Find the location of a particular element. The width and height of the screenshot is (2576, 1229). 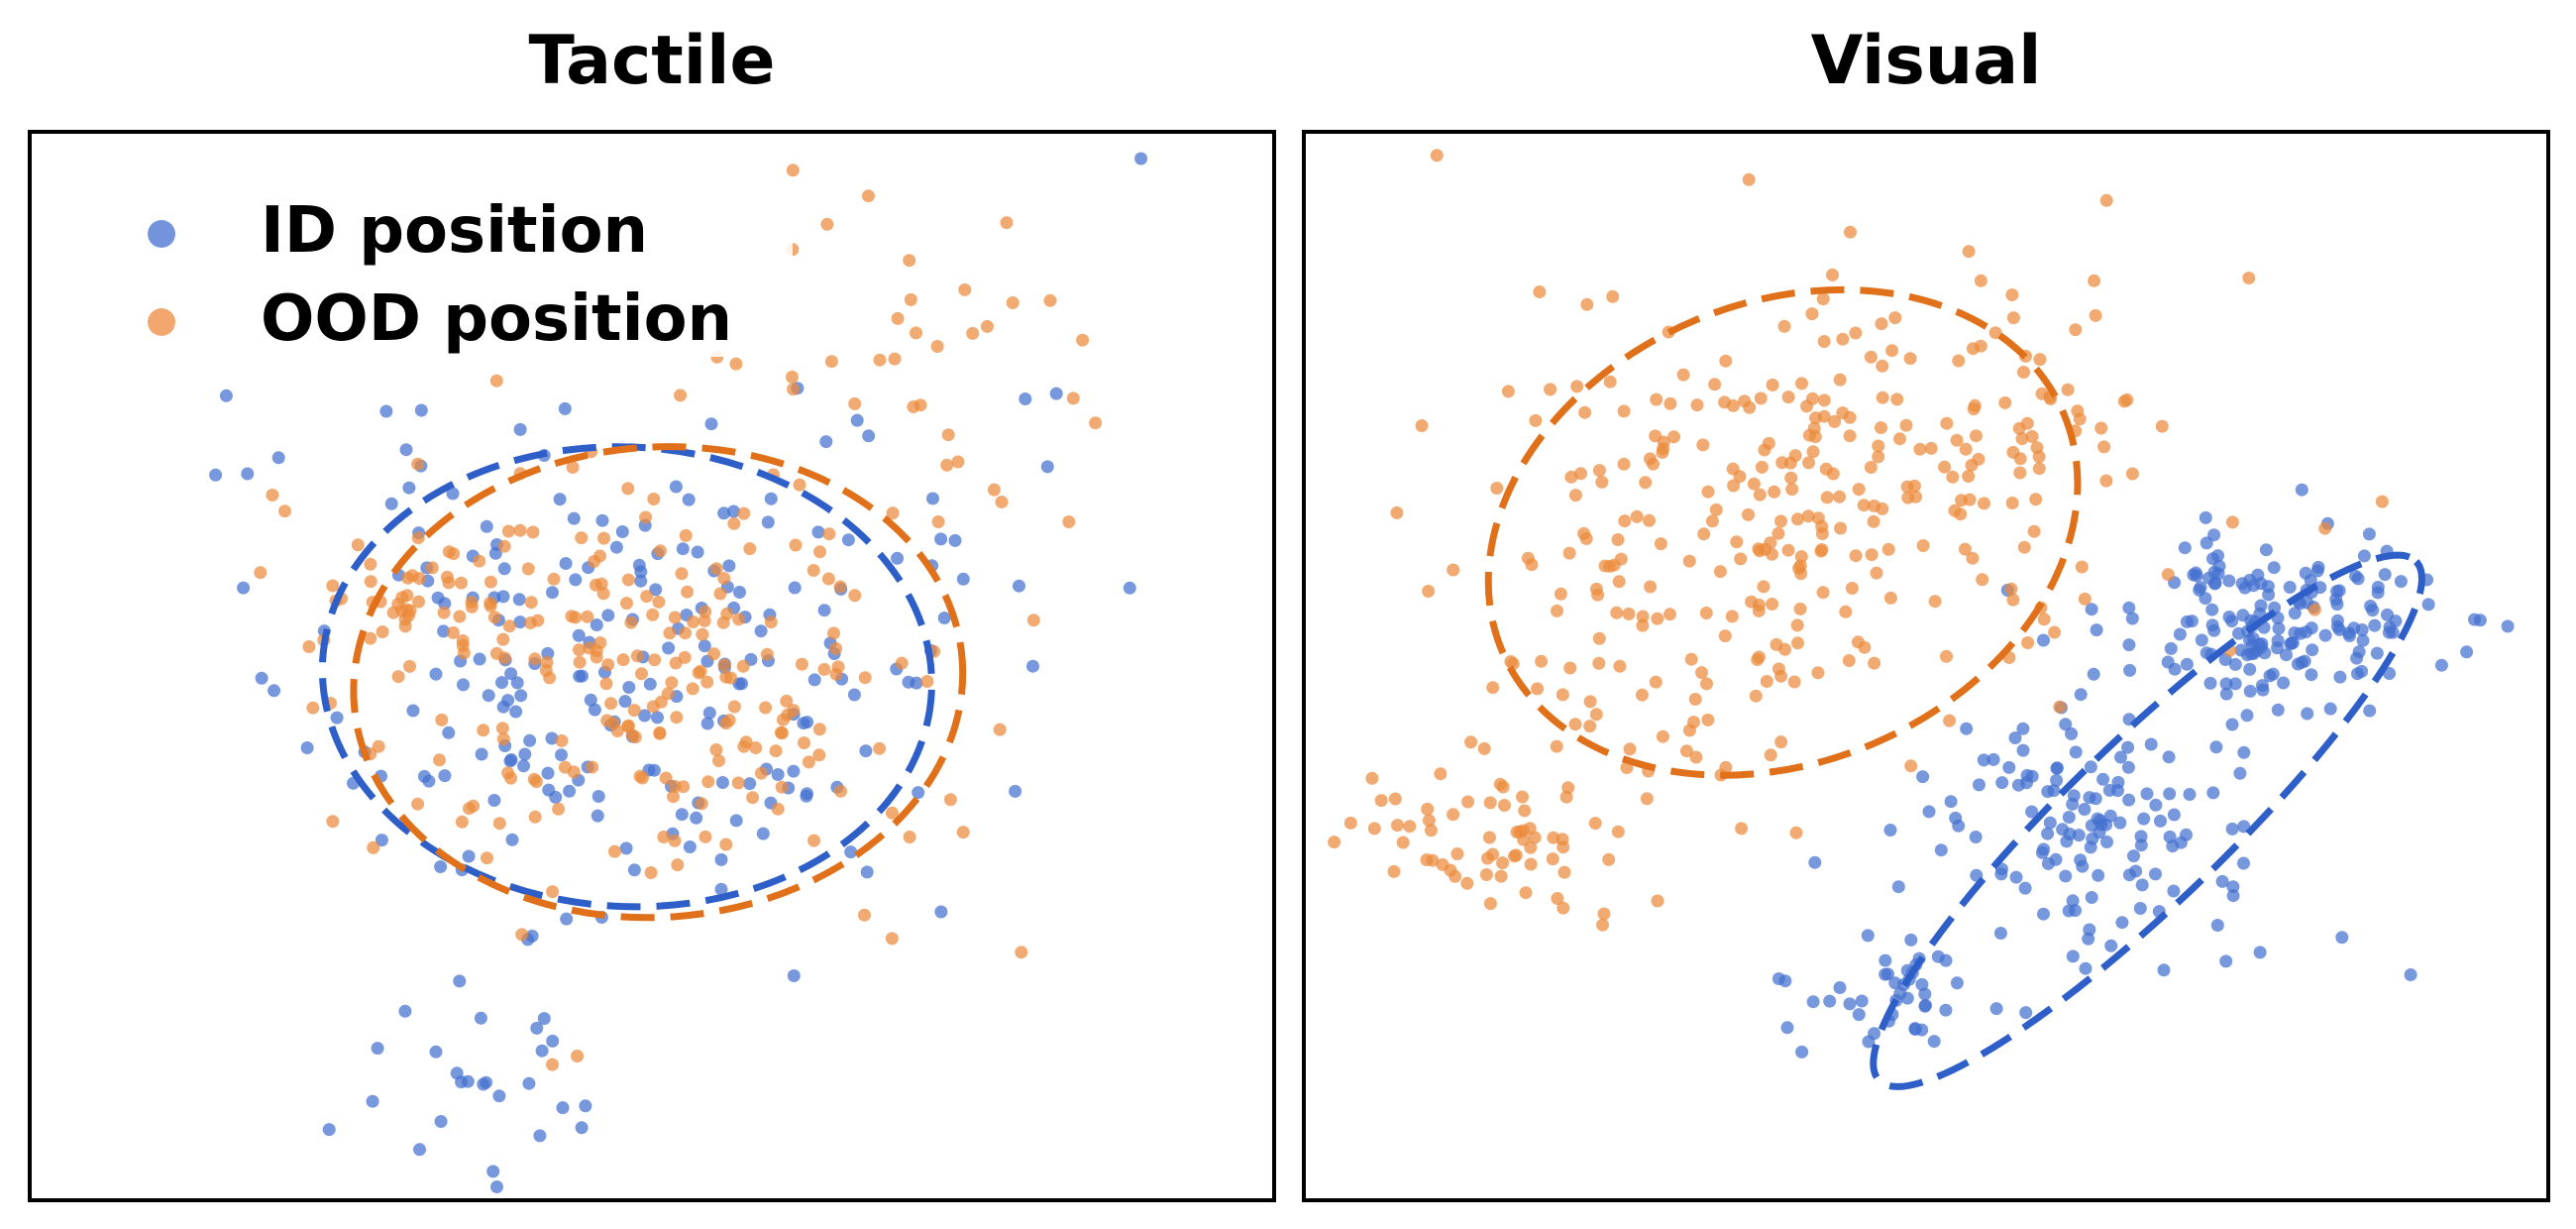

ood-position-ellipse is located at coordinates (1783, 532).